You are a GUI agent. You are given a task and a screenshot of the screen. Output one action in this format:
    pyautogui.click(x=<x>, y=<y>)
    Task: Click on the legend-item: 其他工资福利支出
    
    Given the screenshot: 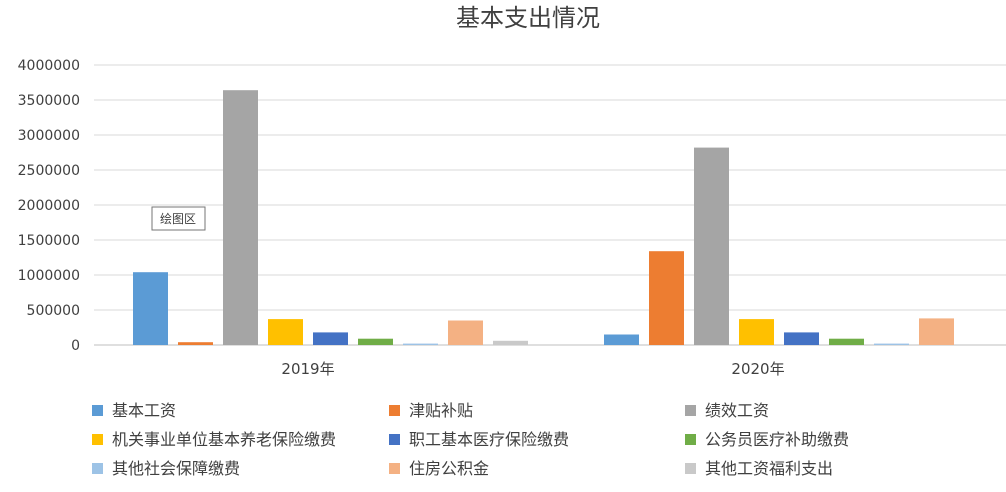 What is the action you would take?
    pyautogui.click(x=759, y=468)
    